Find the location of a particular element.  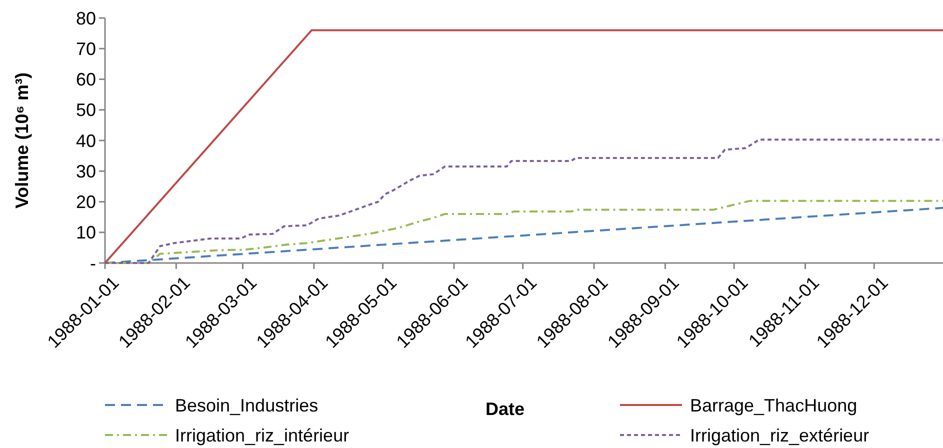

y-tick-label: 10 is located at coordinates (86, 232).